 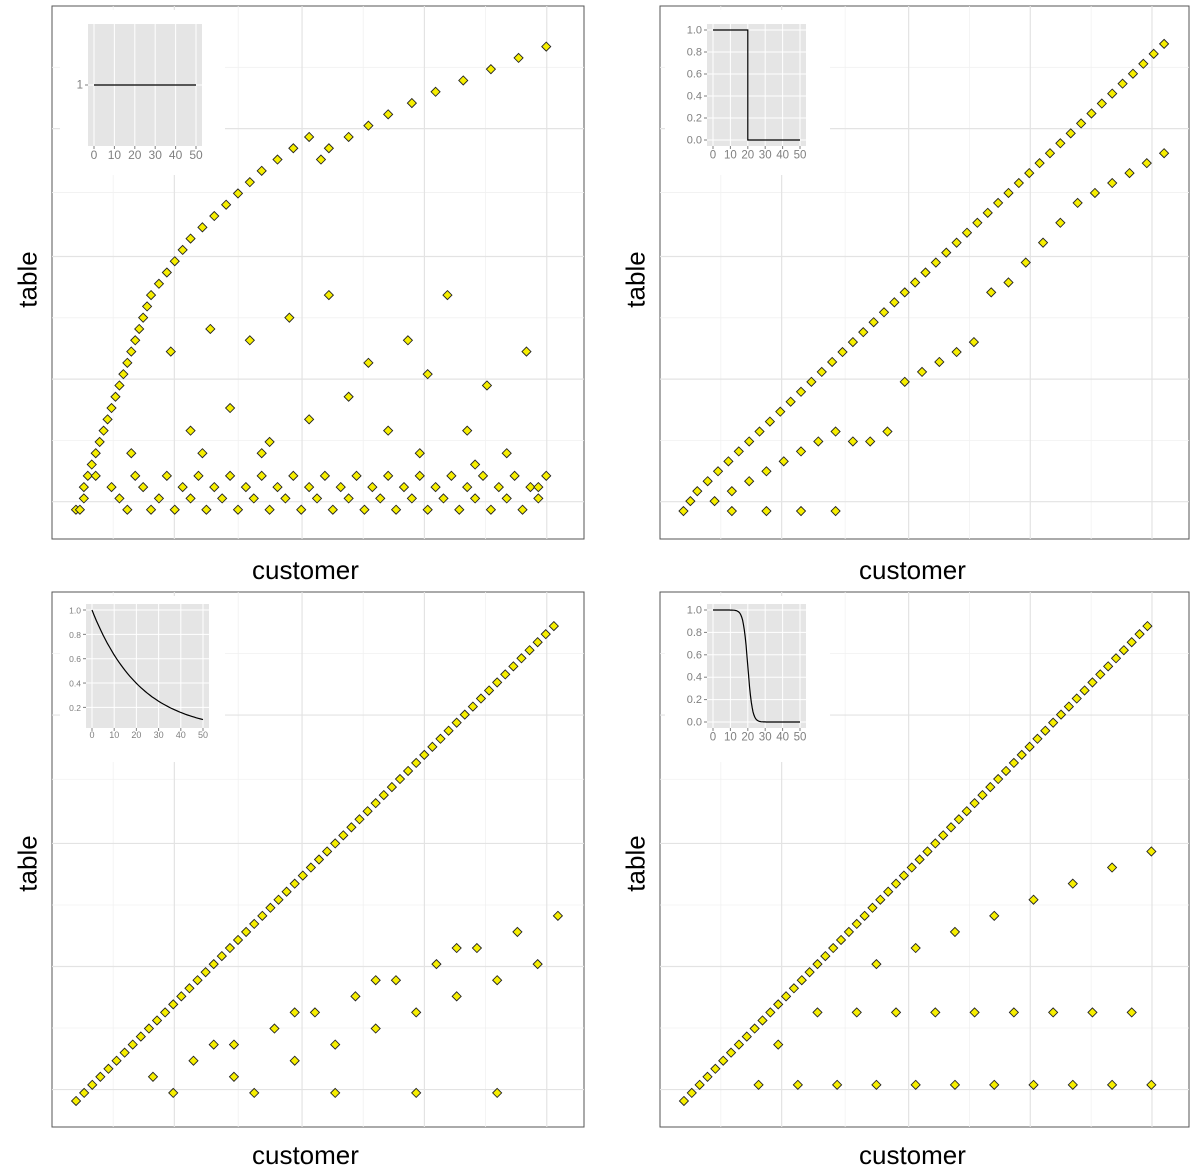 I want to click on inset-x-tick-label: 20, so click(x=747, y=738).